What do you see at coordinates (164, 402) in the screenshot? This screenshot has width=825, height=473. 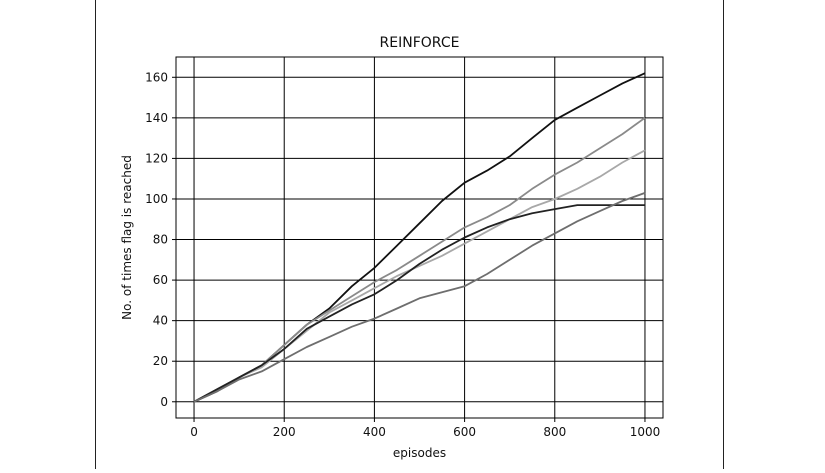 I see `y-tick-label: 0` at bounding box center [164, 402].